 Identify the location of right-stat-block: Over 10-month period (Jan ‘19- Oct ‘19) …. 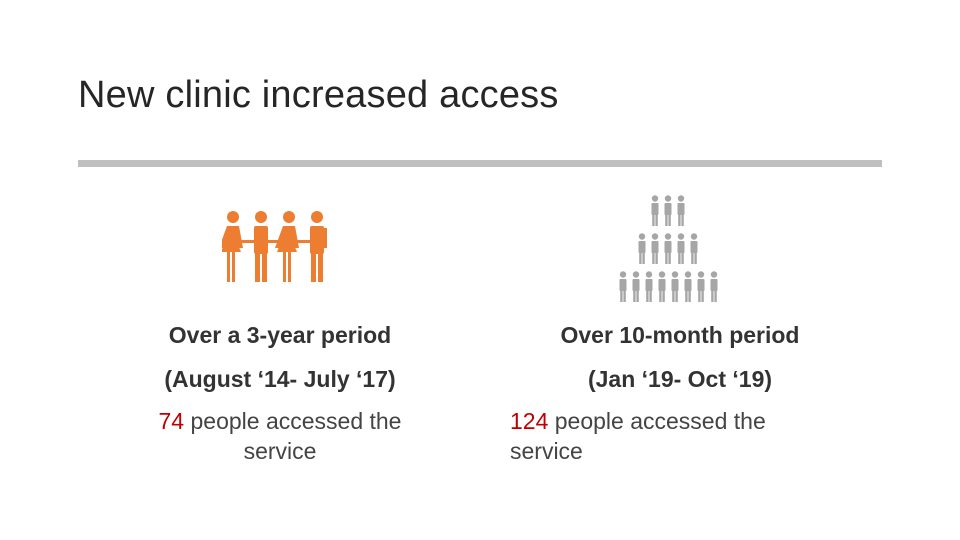
(680, 392).